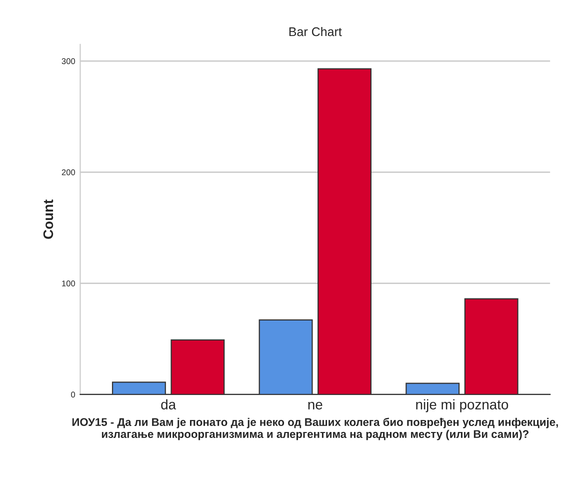 The height and width of the screenshot is (493, 573). What do you see at coordinates (48, 219) in the screenshot?
I see `y-axis-title: Count` at bounding box center [48, 219].